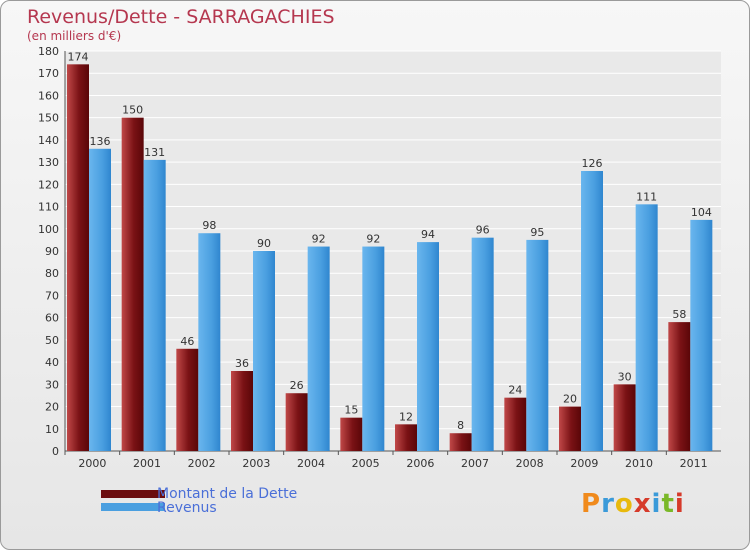 The height and width of the screenshot is (550, 750). What do you see at coordinates (48, 51) in the screenshot?
I see `y-tick-label: 180` at bounding box center [48, 51].